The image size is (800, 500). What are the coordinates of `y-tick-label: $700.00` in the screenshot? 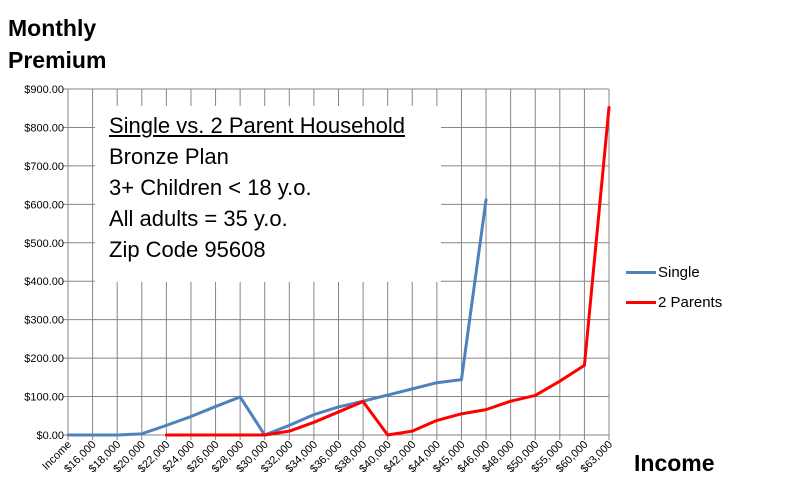 It's located at (44, 167).